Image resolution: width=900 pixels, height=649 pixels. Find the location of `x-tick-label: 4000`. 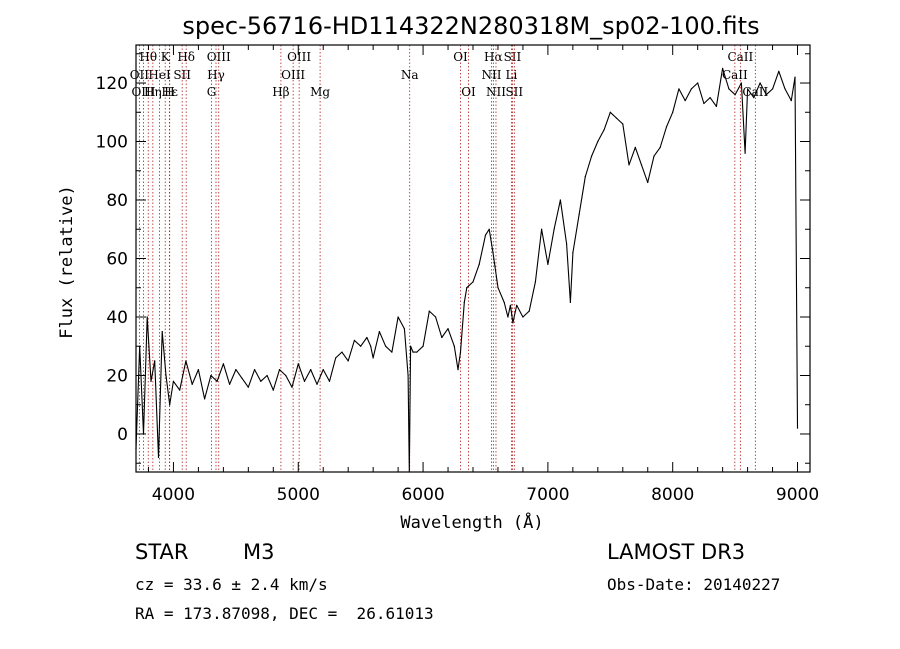

x-tick-label: 4000 is located at coordinates (173, 495).